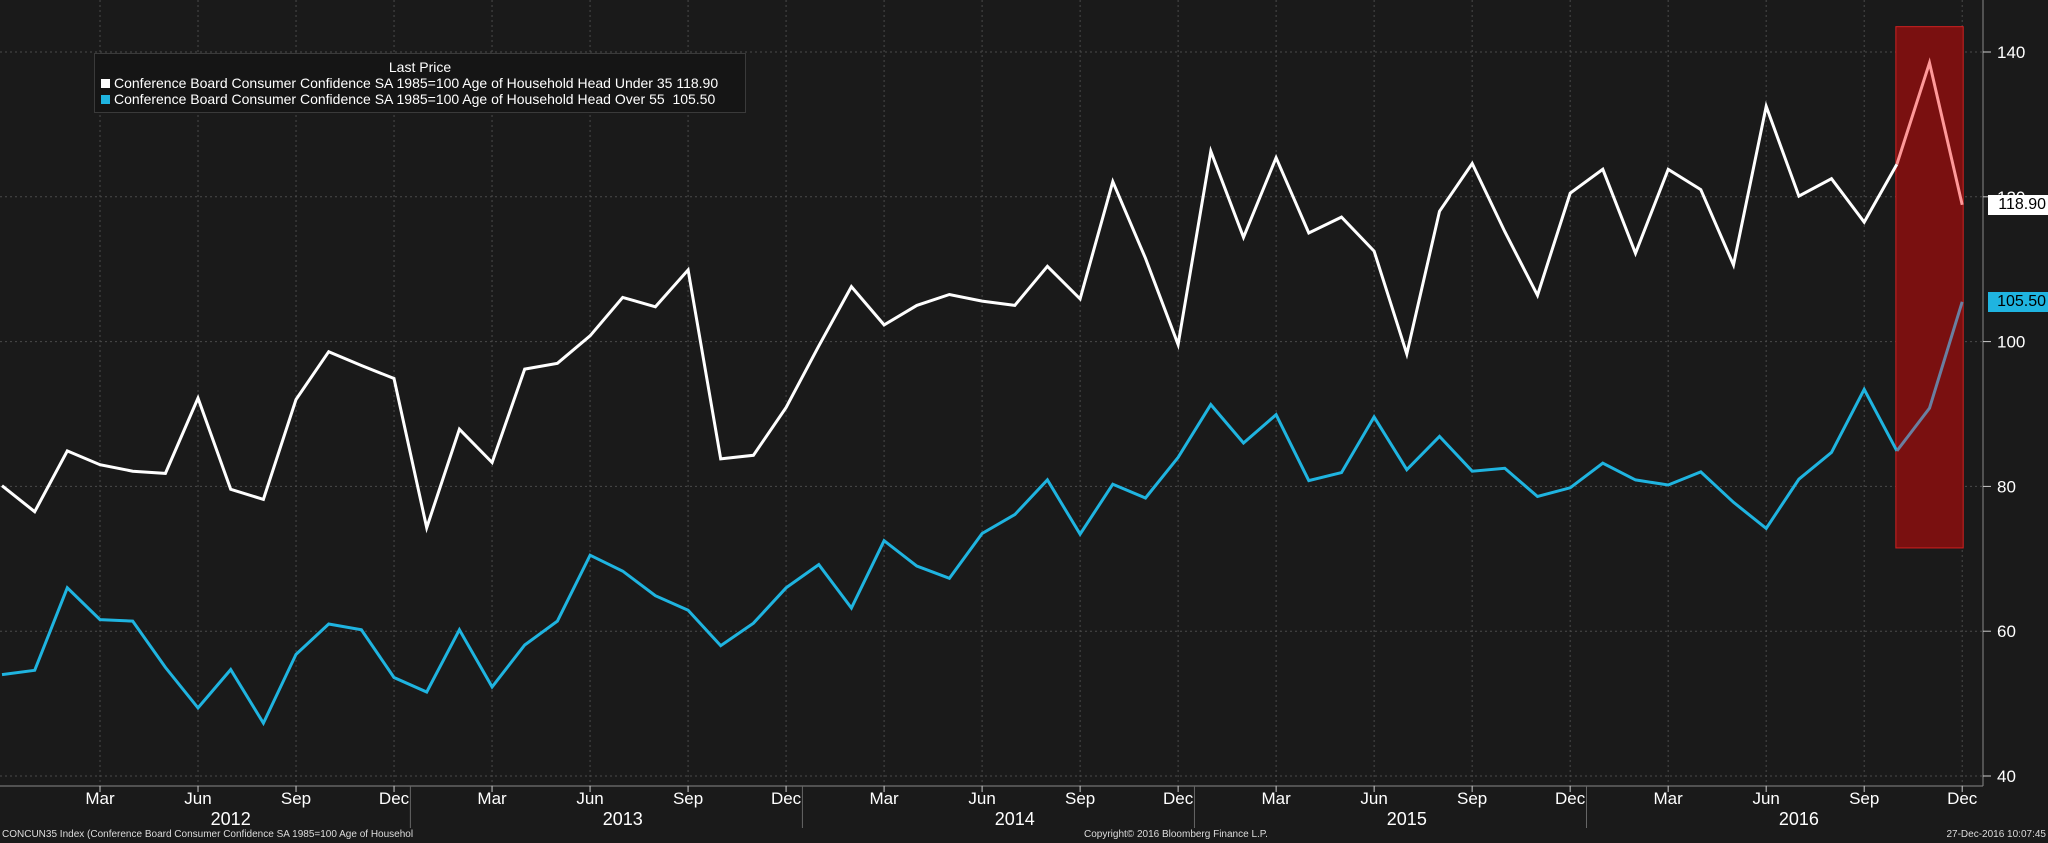 This screenshot has height=843, width=2048. Describe the element at coordinates (1015, 819) in the screenshot. I see `year-label: 2014` at that location.